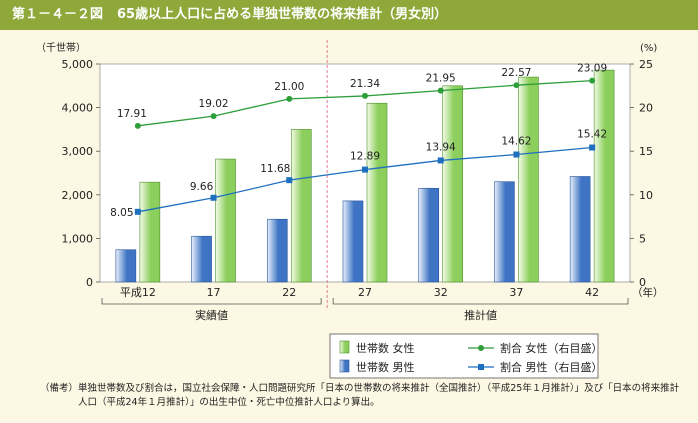 The image size is (698, 423). I want to click on legend-box, so click(464, 356).